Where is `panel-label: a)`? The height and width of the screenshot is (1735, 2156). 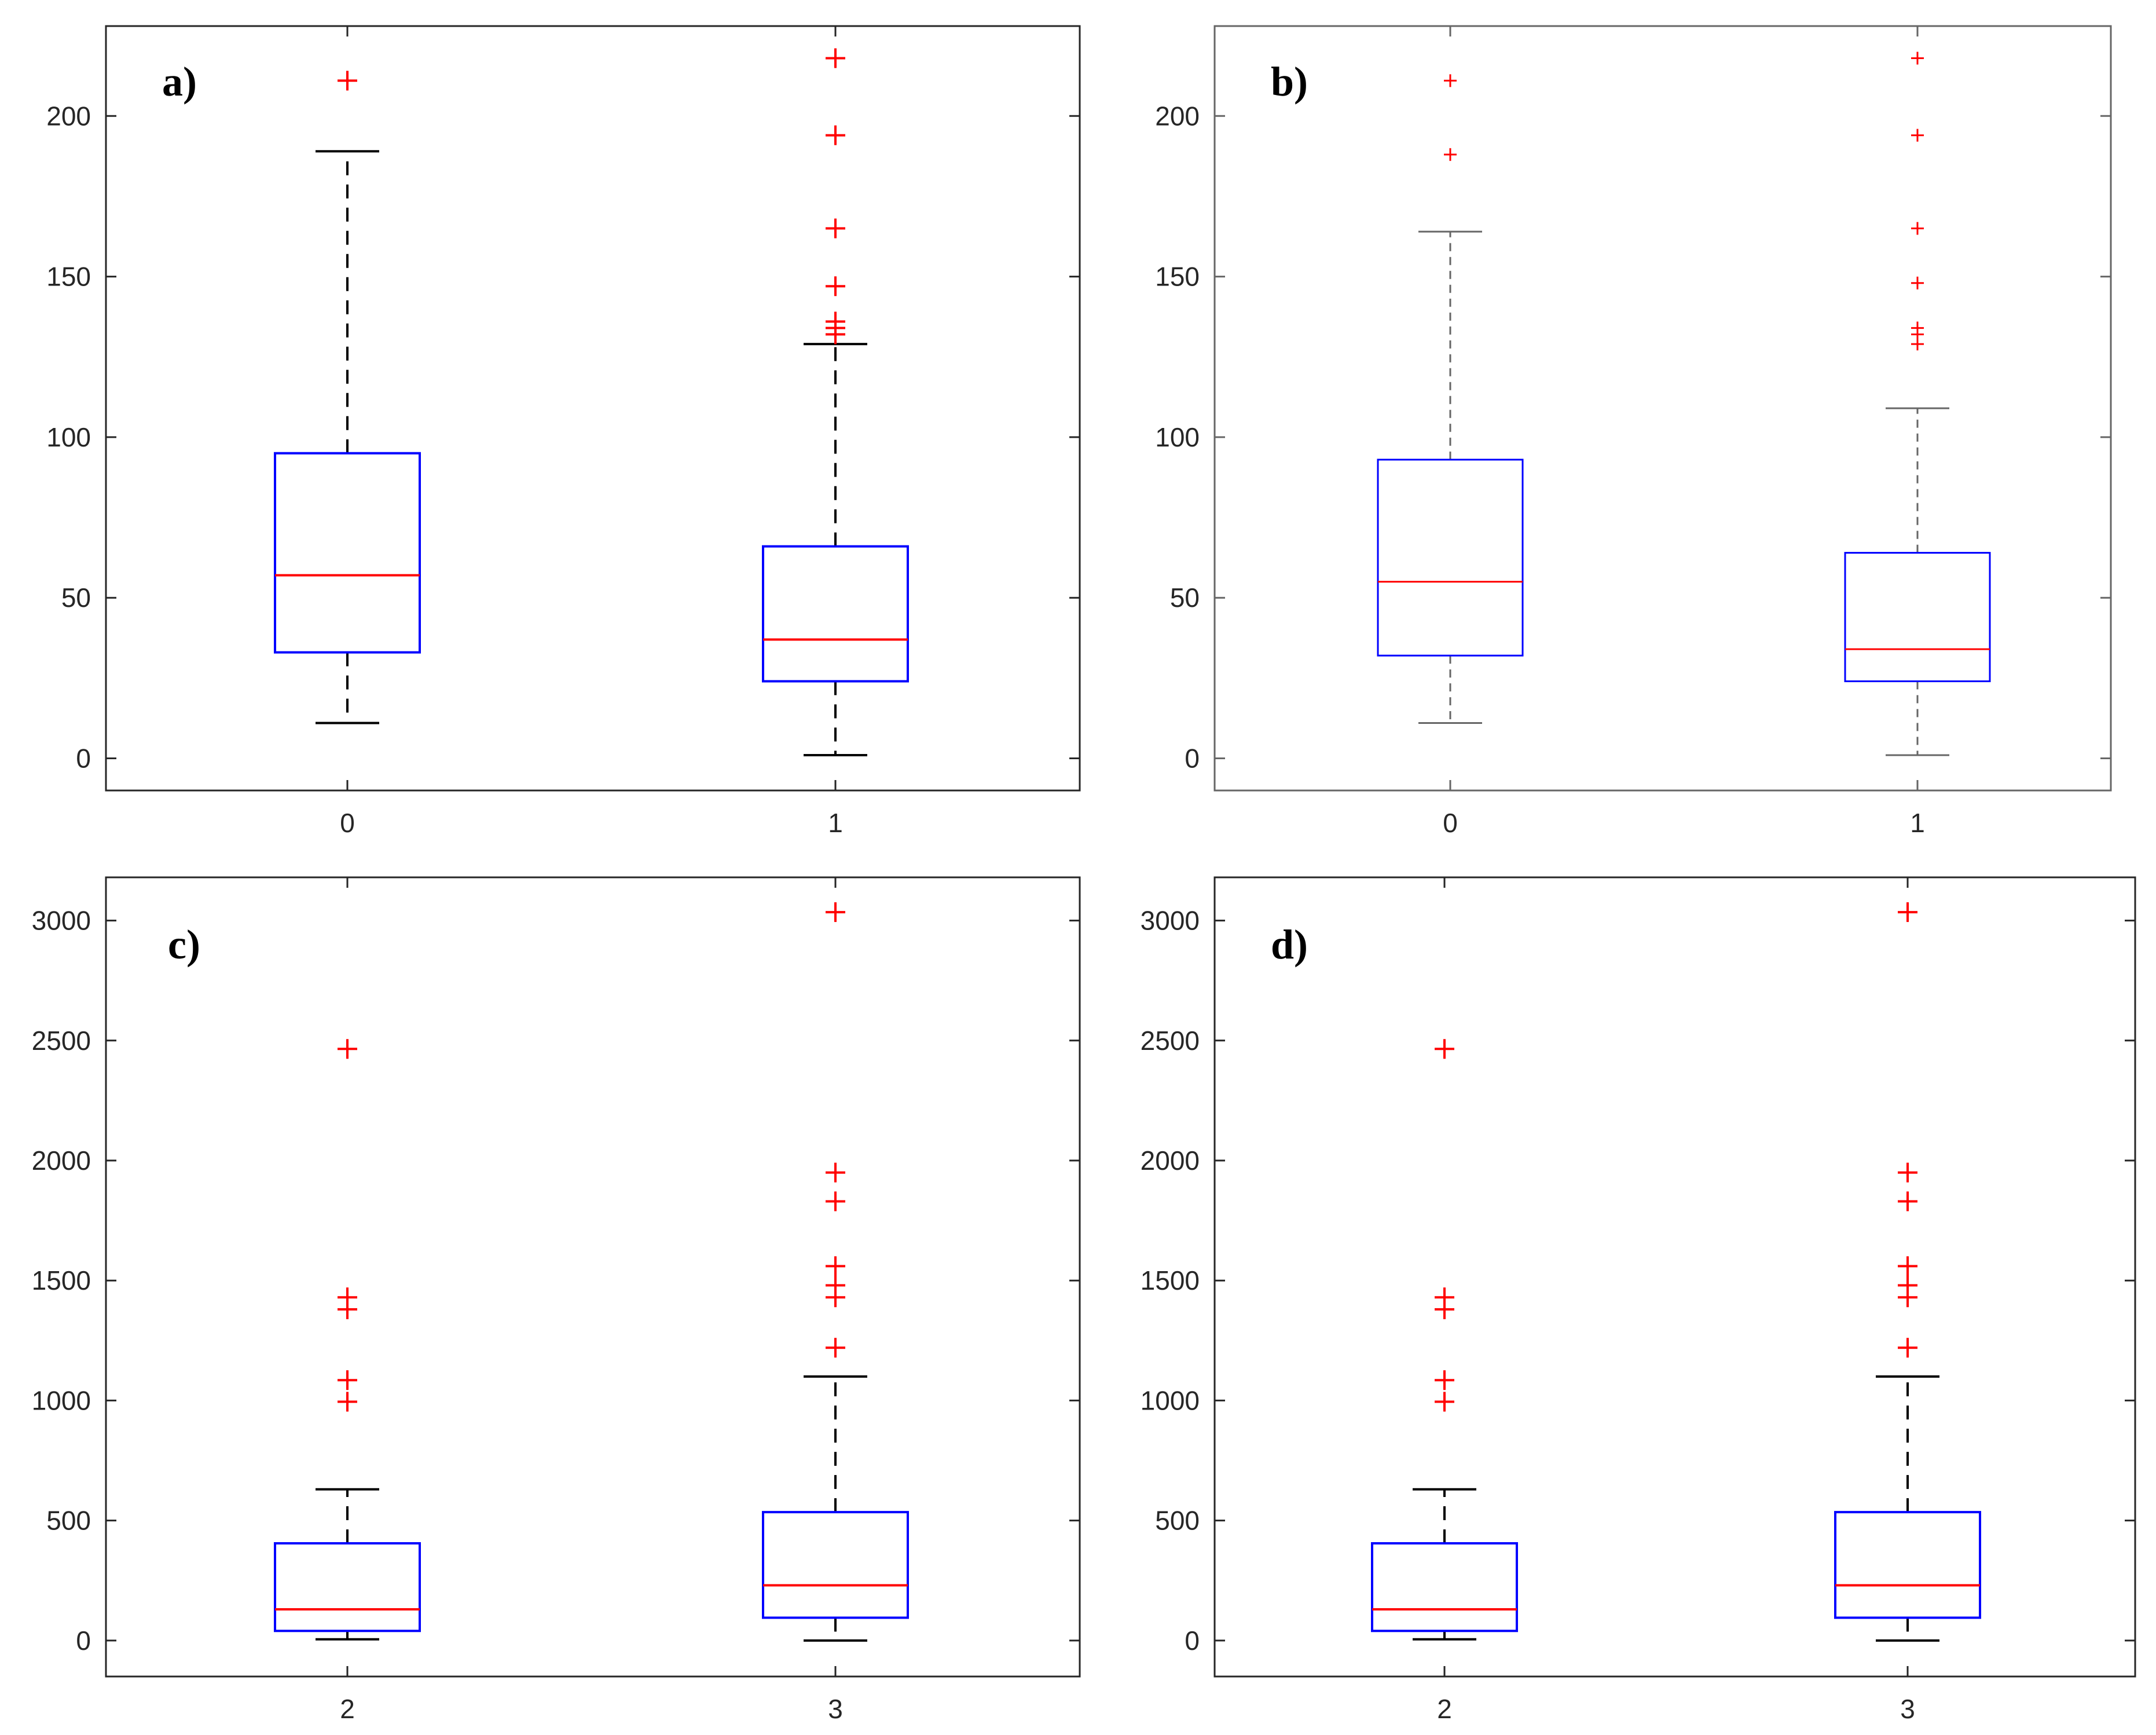 panel-label: a) is located at coordinates (180, 81).